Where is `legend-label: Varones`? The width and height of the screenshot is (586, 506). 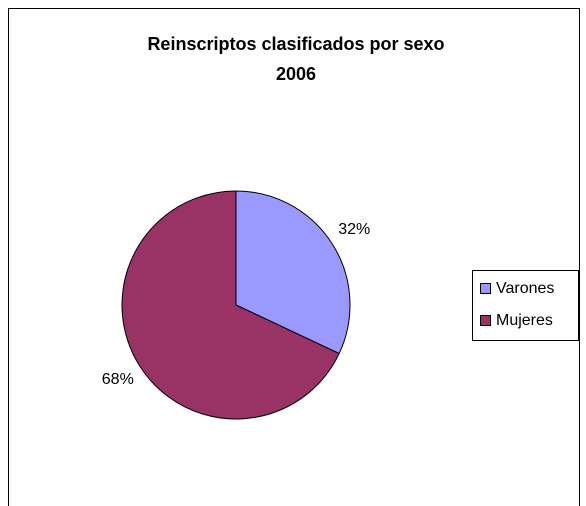 legend-label: Varones is located at coordinates (525, 288).